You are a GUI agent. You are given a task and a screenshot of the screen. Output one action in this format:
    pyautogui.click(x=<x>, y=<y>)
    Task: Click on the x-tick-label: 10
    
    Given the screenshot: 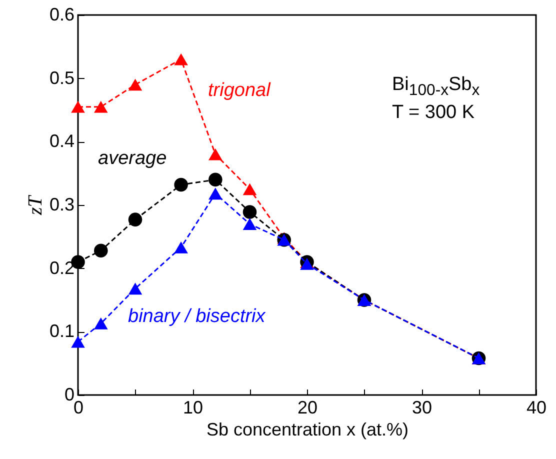 What is the action you would take?
    pyautogui.click(x=193, y=408)
    